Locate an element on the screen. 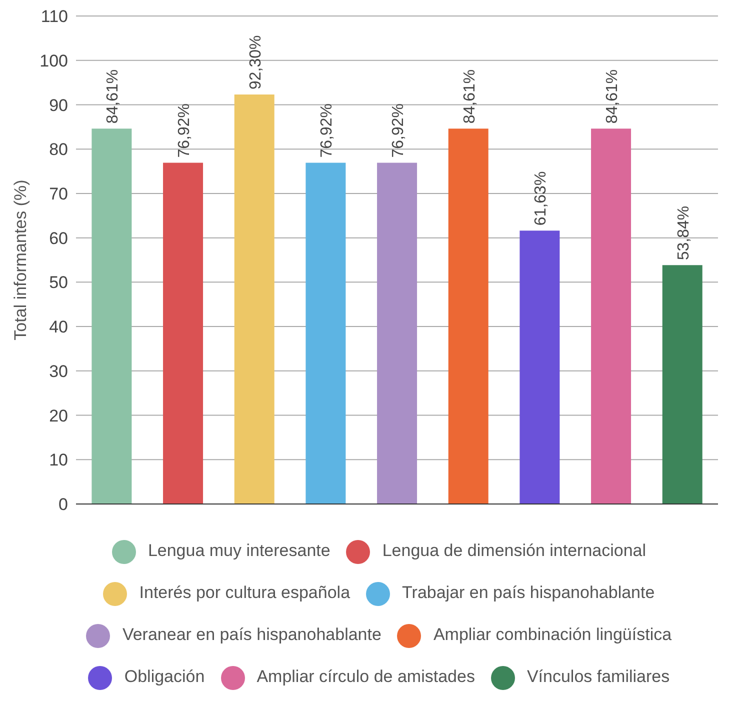  legend-label: Ampliar círculo de amistades is located at coordinates (365, 676).